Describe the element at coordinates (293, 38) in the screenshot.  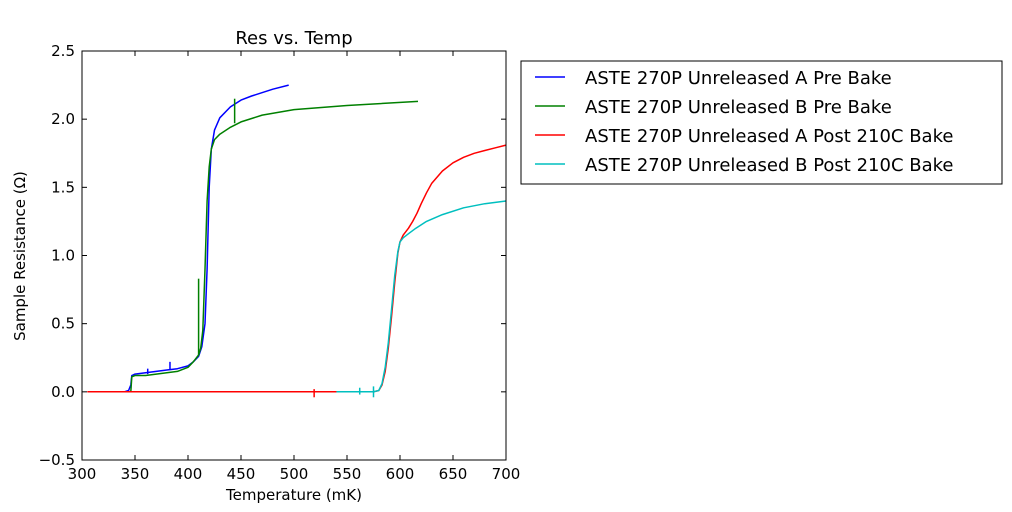
I see `chart-title: Res vs. Temp` at that location.